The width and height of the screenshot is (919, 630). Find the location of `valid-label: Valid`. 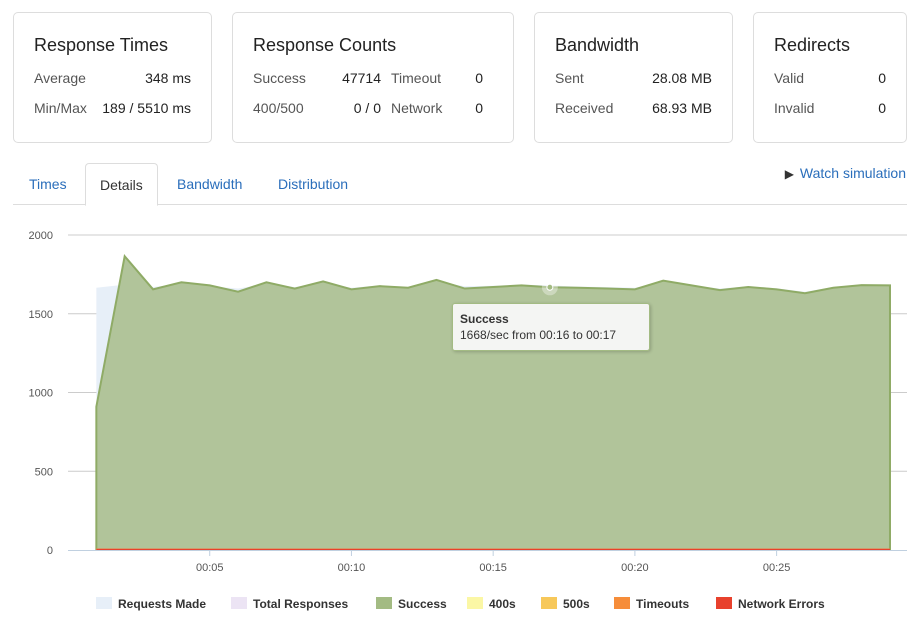

valid-label: Valid is located at coordinates (789, 78).